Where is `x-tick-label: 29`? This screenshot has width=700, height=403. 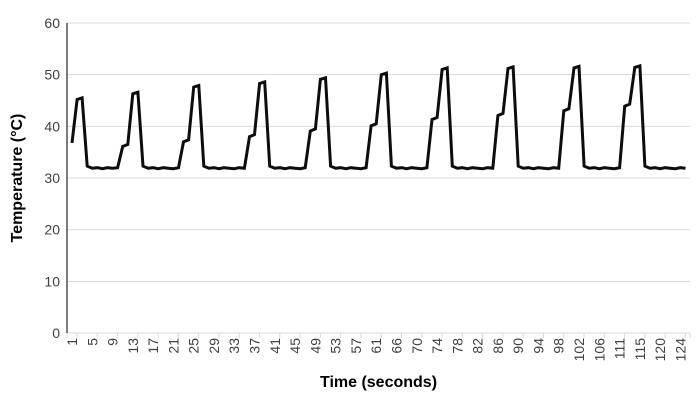
x-tick-label: 29 is located at coordinates (214, 346).